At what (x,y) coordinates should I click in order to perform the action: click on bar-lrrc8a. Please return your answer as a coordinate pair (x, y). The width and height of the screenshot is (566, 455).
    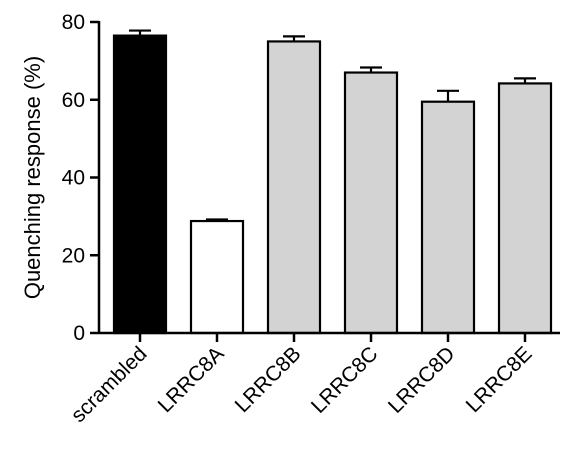
    Looking at the image, I should click on (217, 277).